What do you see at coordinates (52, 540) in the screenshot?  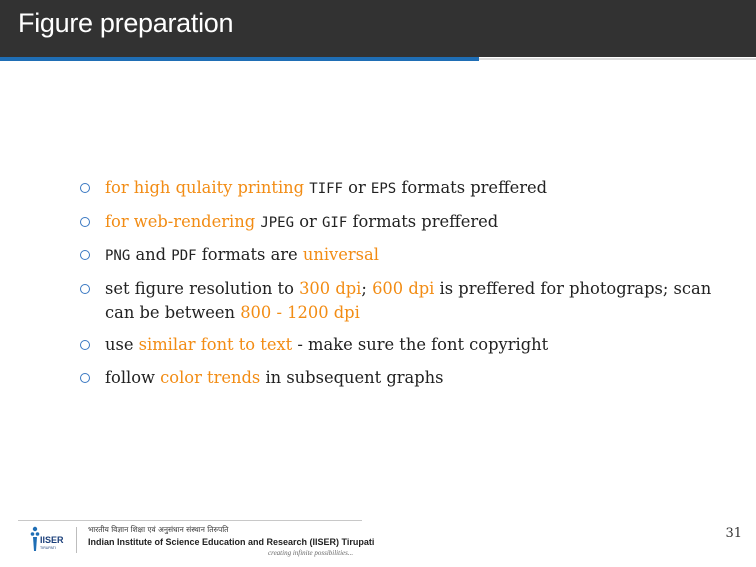 I see `logo-text: IISER` at bounding box center [52, 540].